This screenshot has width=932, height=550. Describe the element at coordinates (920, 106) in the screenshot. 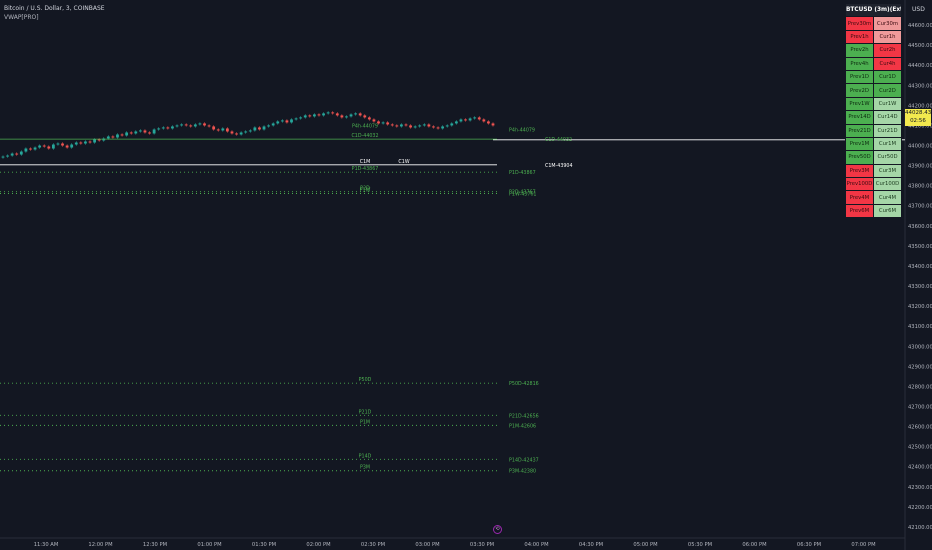

I see `y-tick-label: 44200.00` at that location.